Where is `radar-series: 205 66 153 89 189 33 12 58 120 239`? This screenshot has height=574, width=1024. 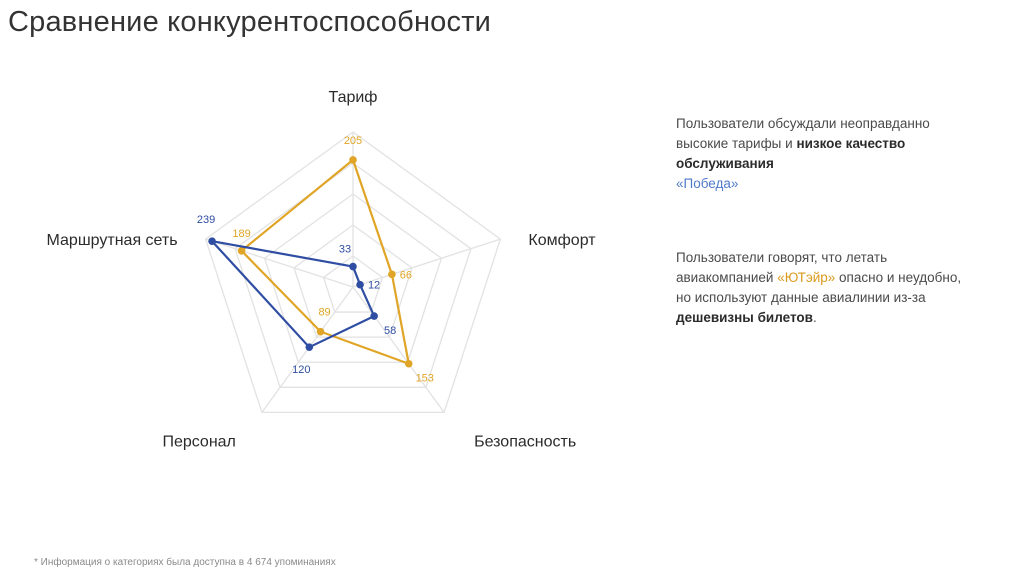
radar-series: 205 66 153 89 189 33 12 58 120 239 is located at coordinates (315, 260).